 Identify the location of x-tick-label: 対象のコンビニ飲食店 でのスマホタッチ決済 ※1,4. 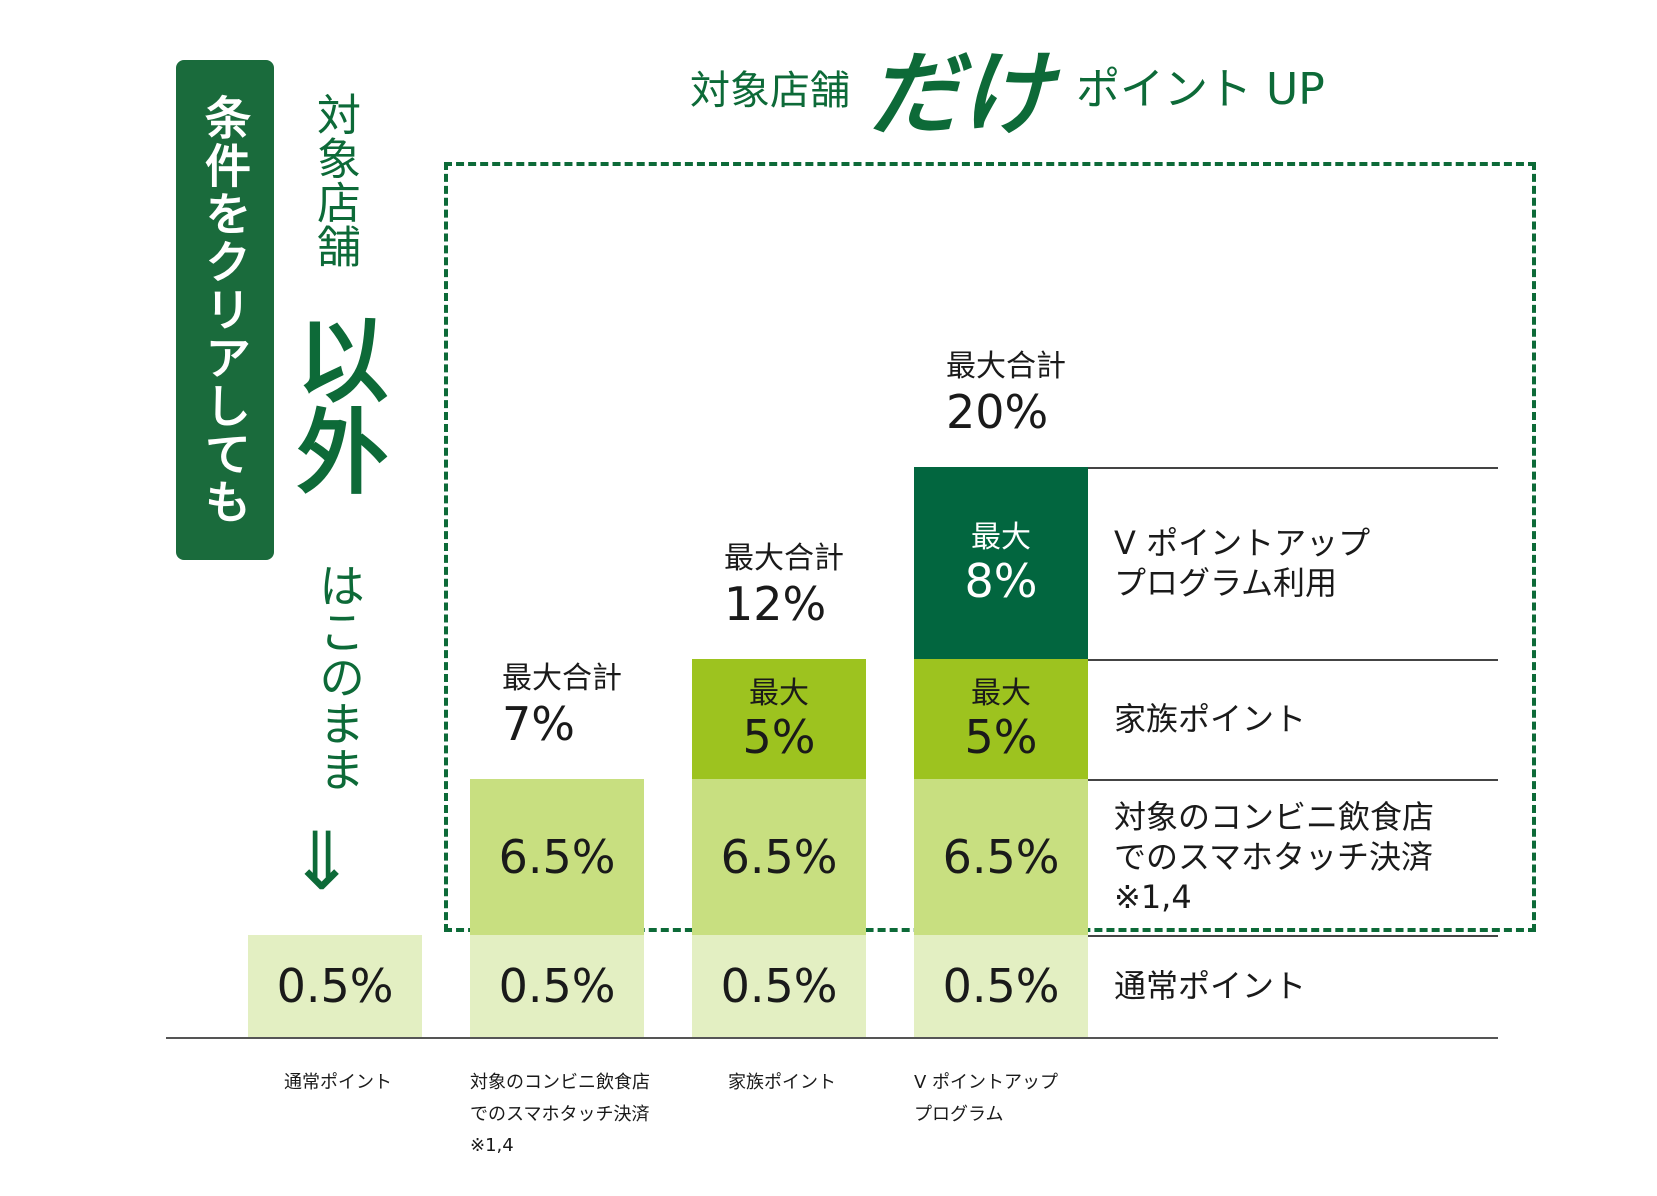
(560, 1114).